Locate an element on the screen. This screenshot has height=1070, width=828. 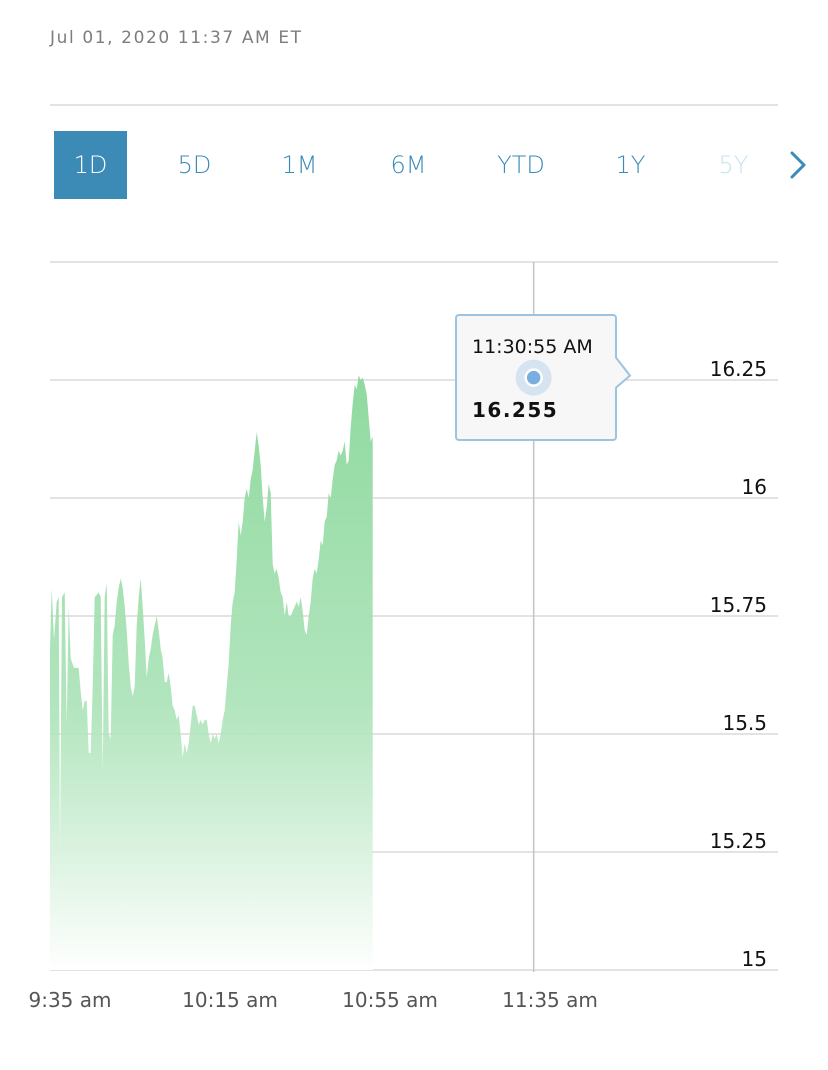
y-tick-label: 15.75 is located at coordinates (738, 605).